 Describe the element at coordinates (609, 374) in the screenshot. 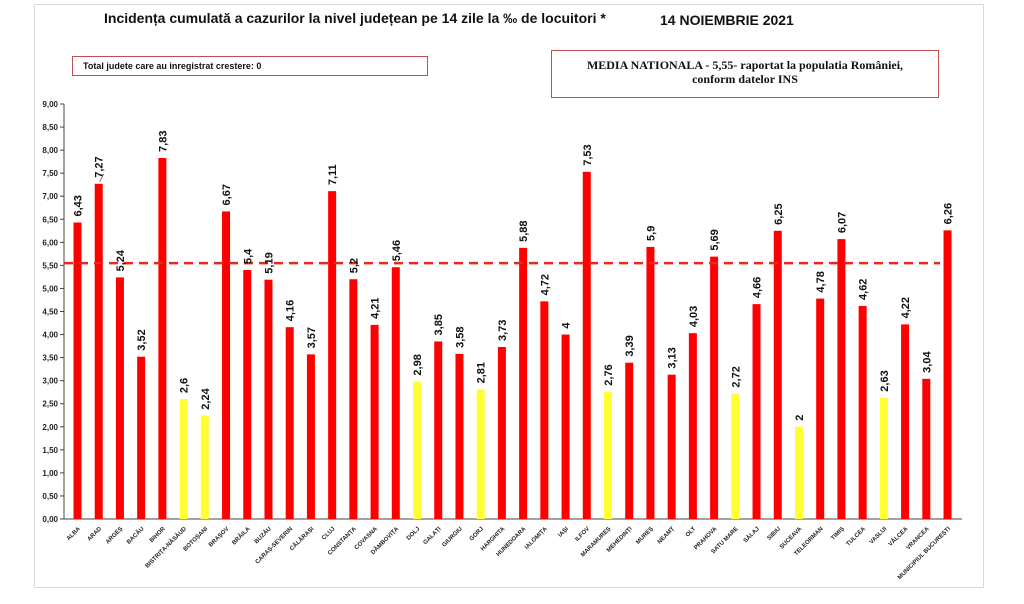

I see `data-label: 2,76` at that location.